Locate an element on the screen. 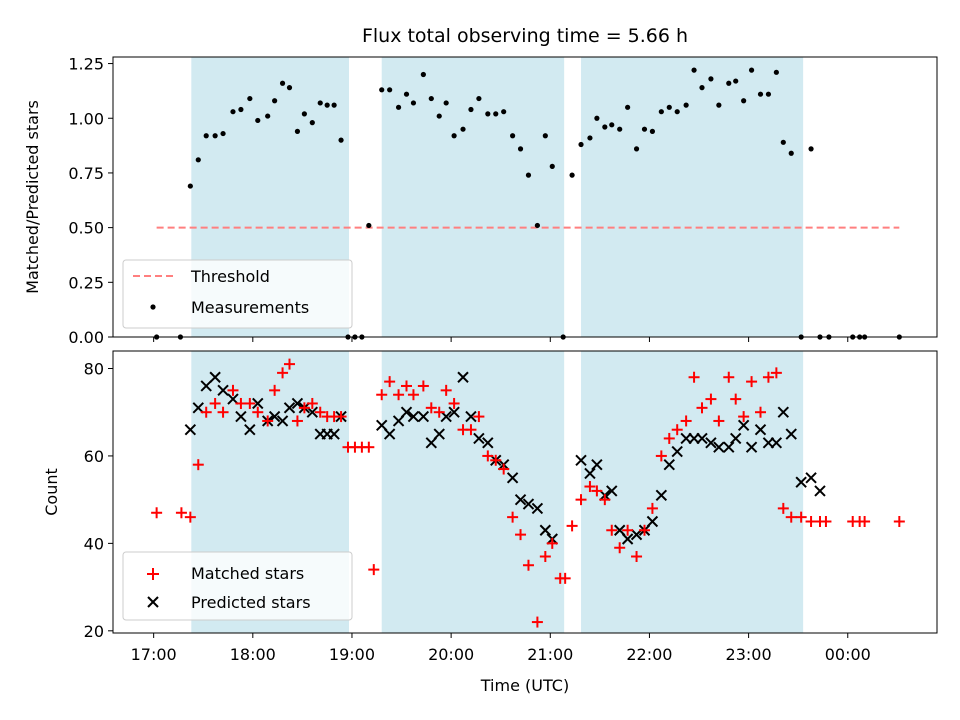 The height and width of the screenshot is (720, 960). x-axis-label: Time (UTC) is located at coordinates (524, 685).